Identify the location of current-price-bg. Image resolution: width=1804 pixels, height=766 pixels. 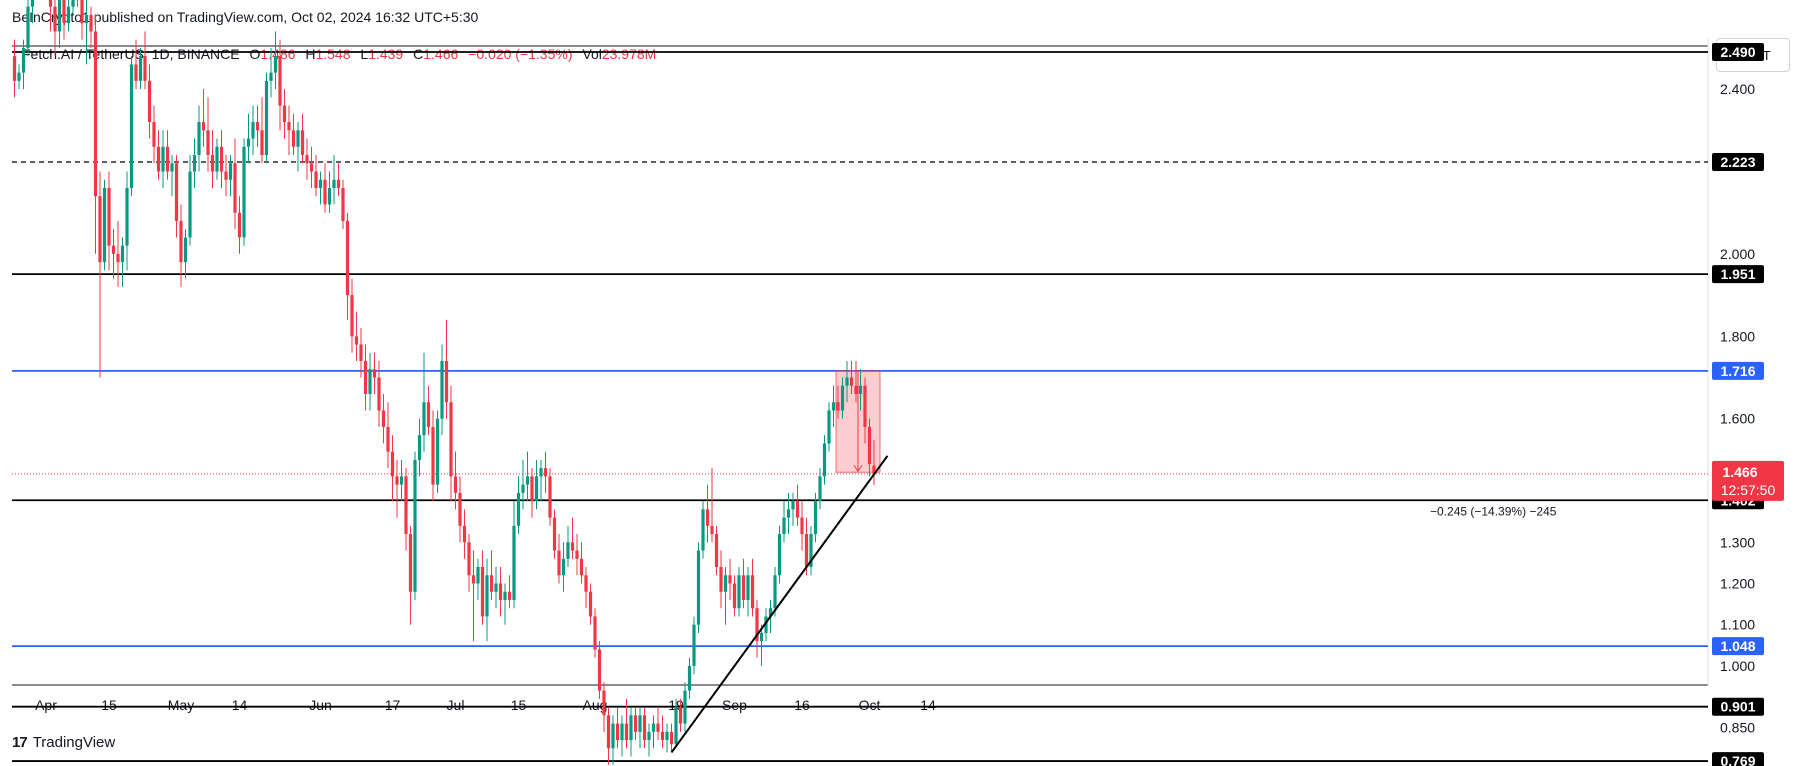
(1748, 480).